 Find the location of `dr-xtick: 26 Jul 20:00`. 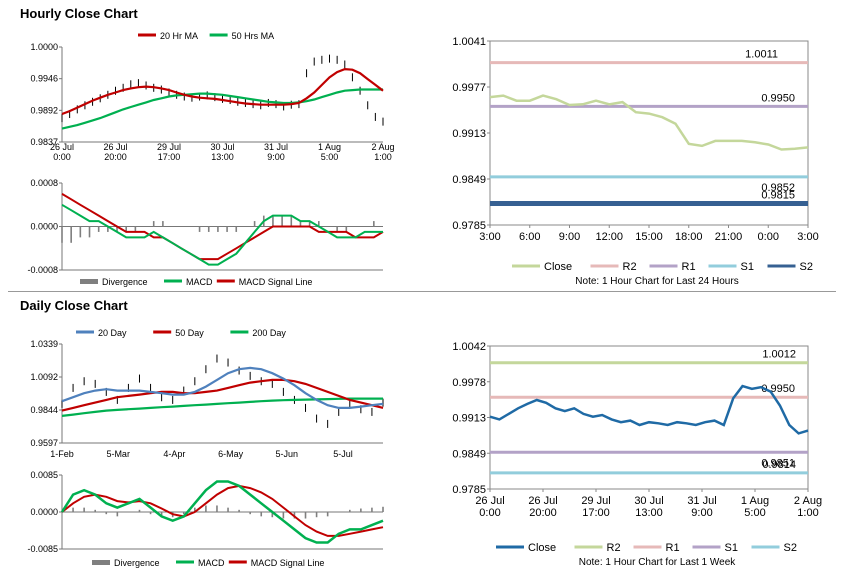

dr-xtick: 26 Jul 20:00 is located at coordinates (542, 507).